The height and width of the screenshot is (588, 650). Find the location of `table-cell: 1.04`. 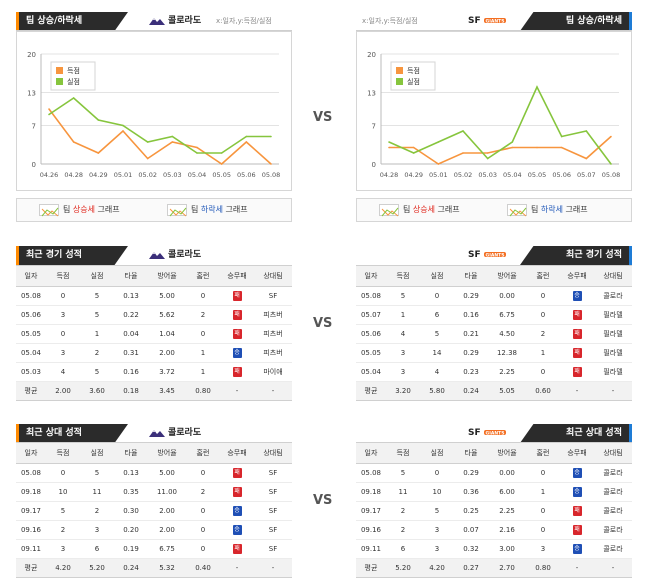

table-cell: 1.04 is located at coordinates (167, 334).